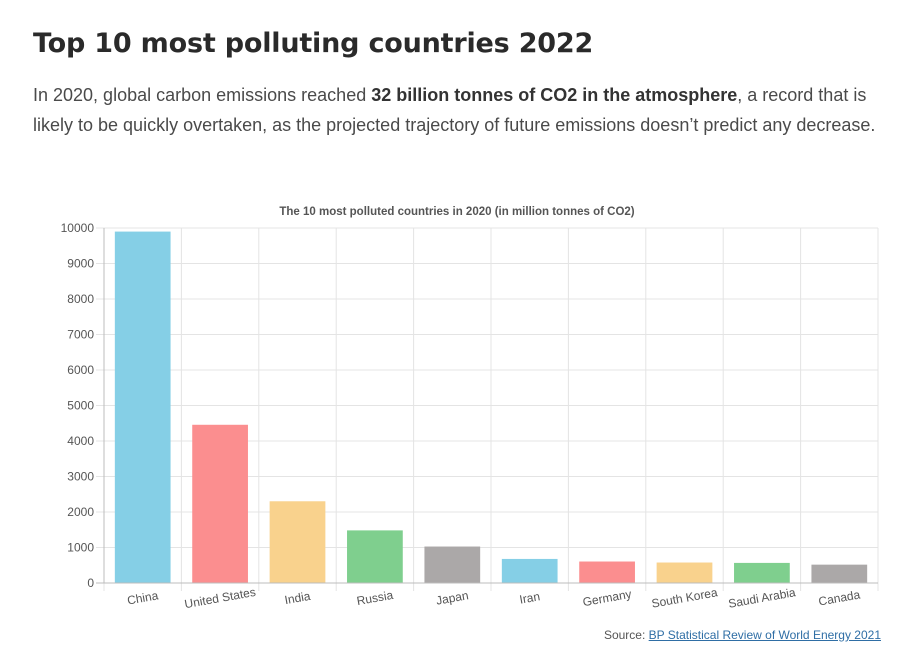  Describe the element at coordinates (78, 228) in the screenshot. I see `y-tick-label: 10000` at that location.